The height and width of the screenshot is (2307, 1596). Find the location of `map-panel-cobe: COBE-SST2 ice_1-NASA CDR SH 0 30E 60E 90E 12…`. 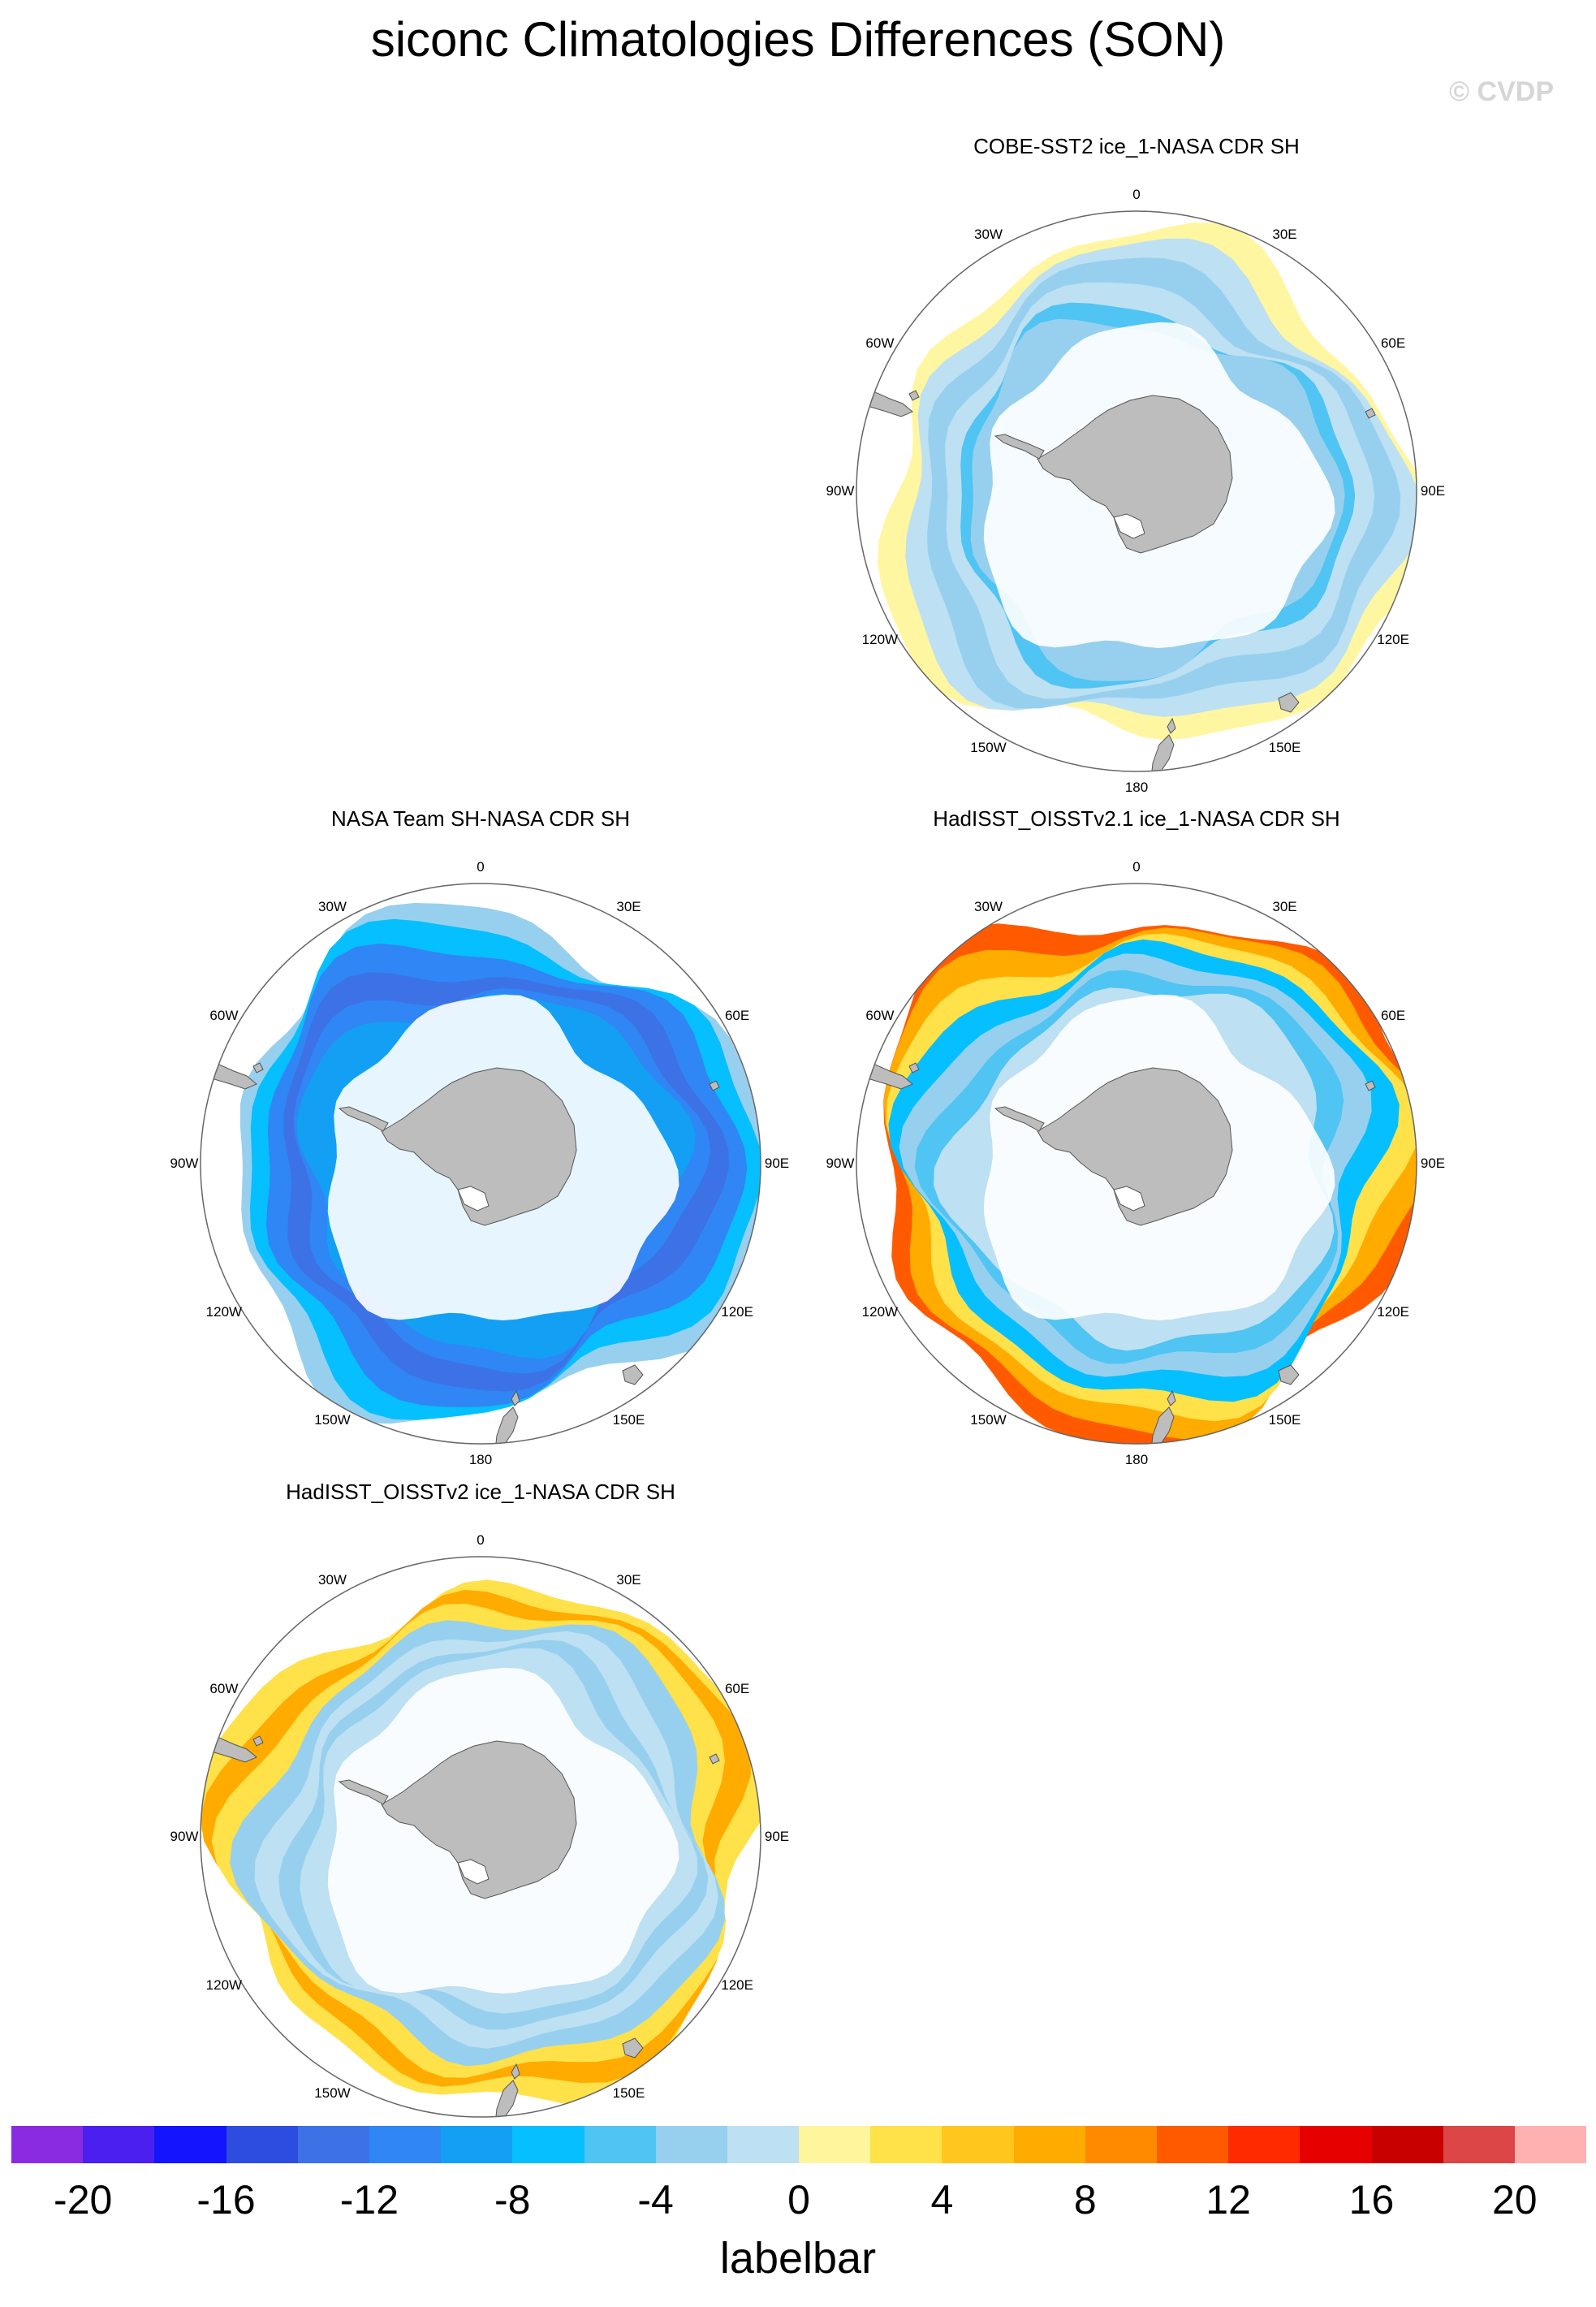

map-panel-cobe: COBE-SST2 ice_1-NASA CDR SH 0 30E 60E 90E 12… is located at coordinates (1136, 475).